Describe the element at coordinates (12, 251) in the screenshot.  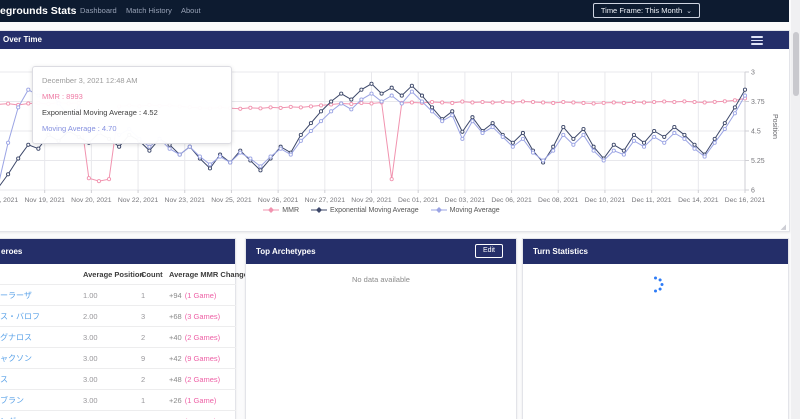
I see `heroes-card-title: eroes` at that location.